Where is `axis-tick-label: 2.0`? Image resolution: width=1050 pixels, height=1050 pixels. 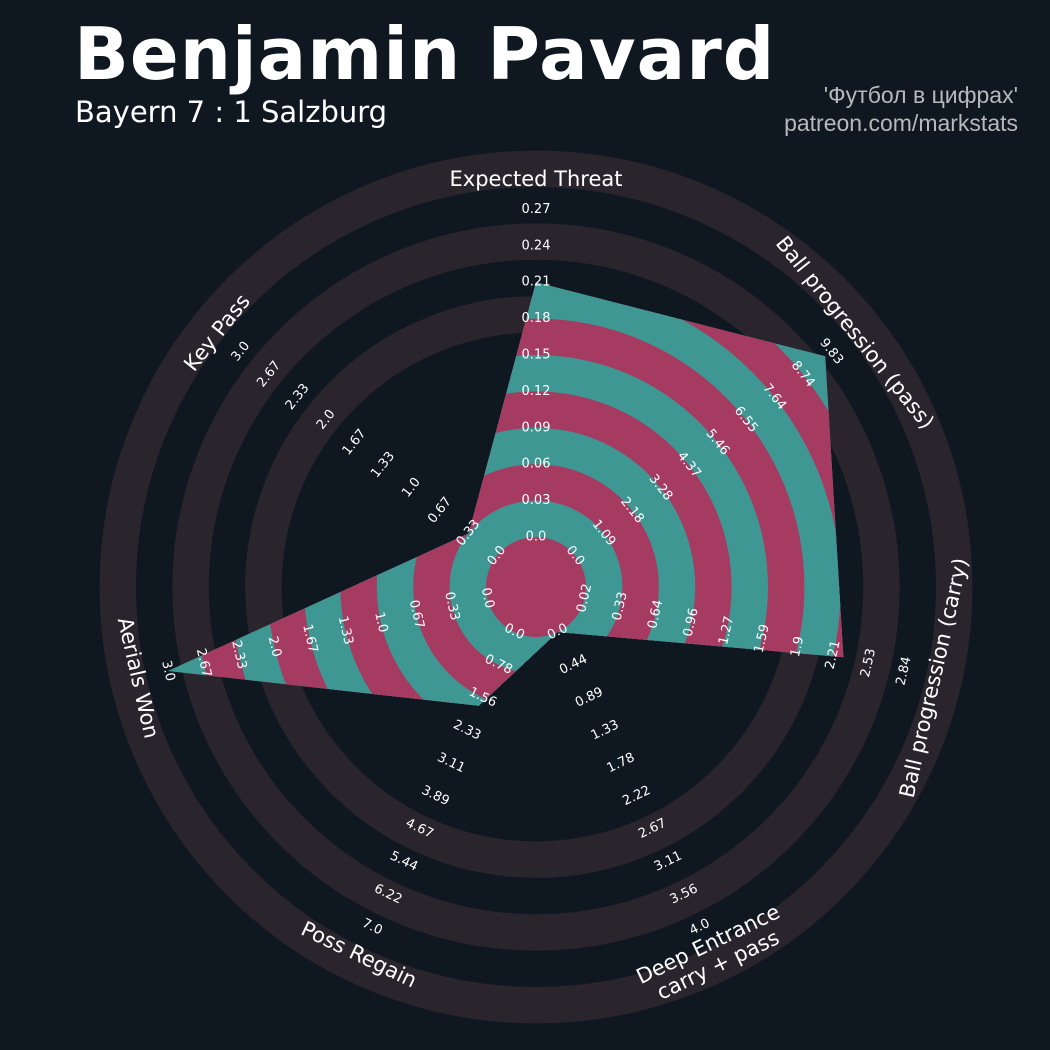
axis-tick-label: 2.0 is located at coordinates (274, 647).